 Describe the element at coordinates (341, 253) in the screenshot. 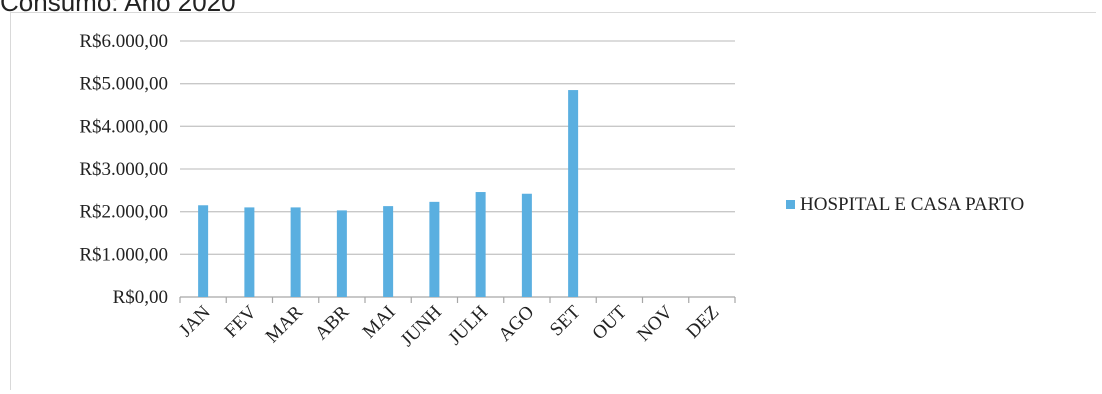

I see `bar-abr` at that location.